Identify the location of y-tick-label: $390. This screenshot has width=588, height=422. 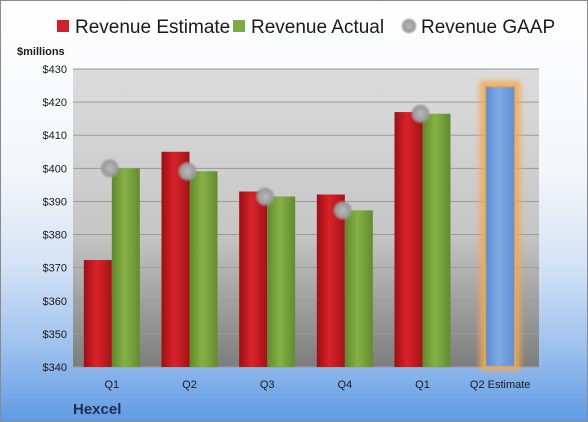
(55, 202).